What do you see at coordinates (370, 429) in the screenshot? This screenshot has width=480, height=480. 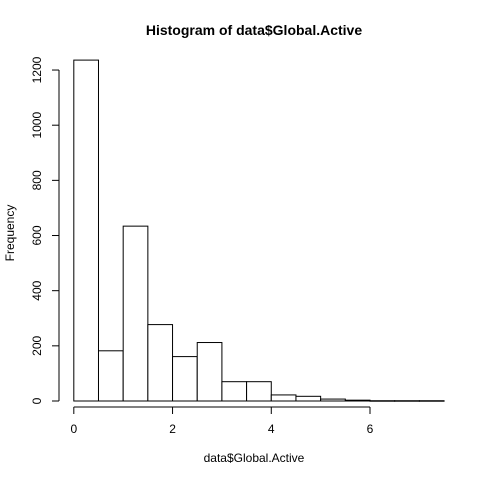 I see `x-tick-label: 6` at bounding box center [370, 429].